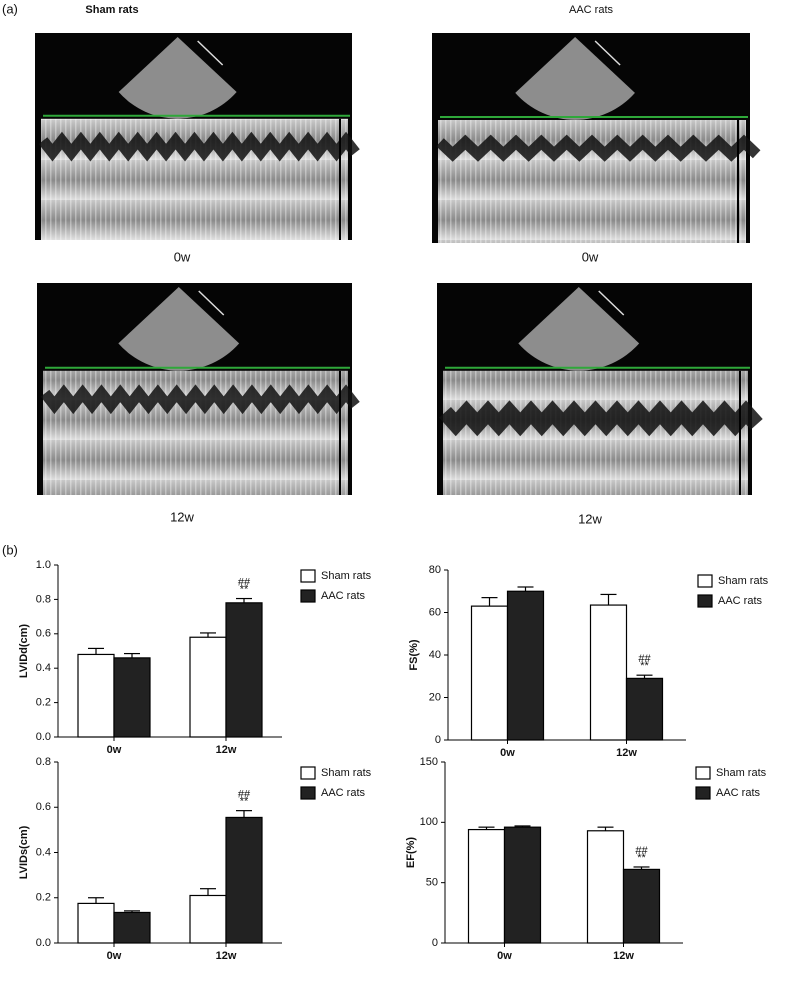 The height and width of the screenshot is (997, 787). I want to click on y-tick-label: 100, so click(429, 822).